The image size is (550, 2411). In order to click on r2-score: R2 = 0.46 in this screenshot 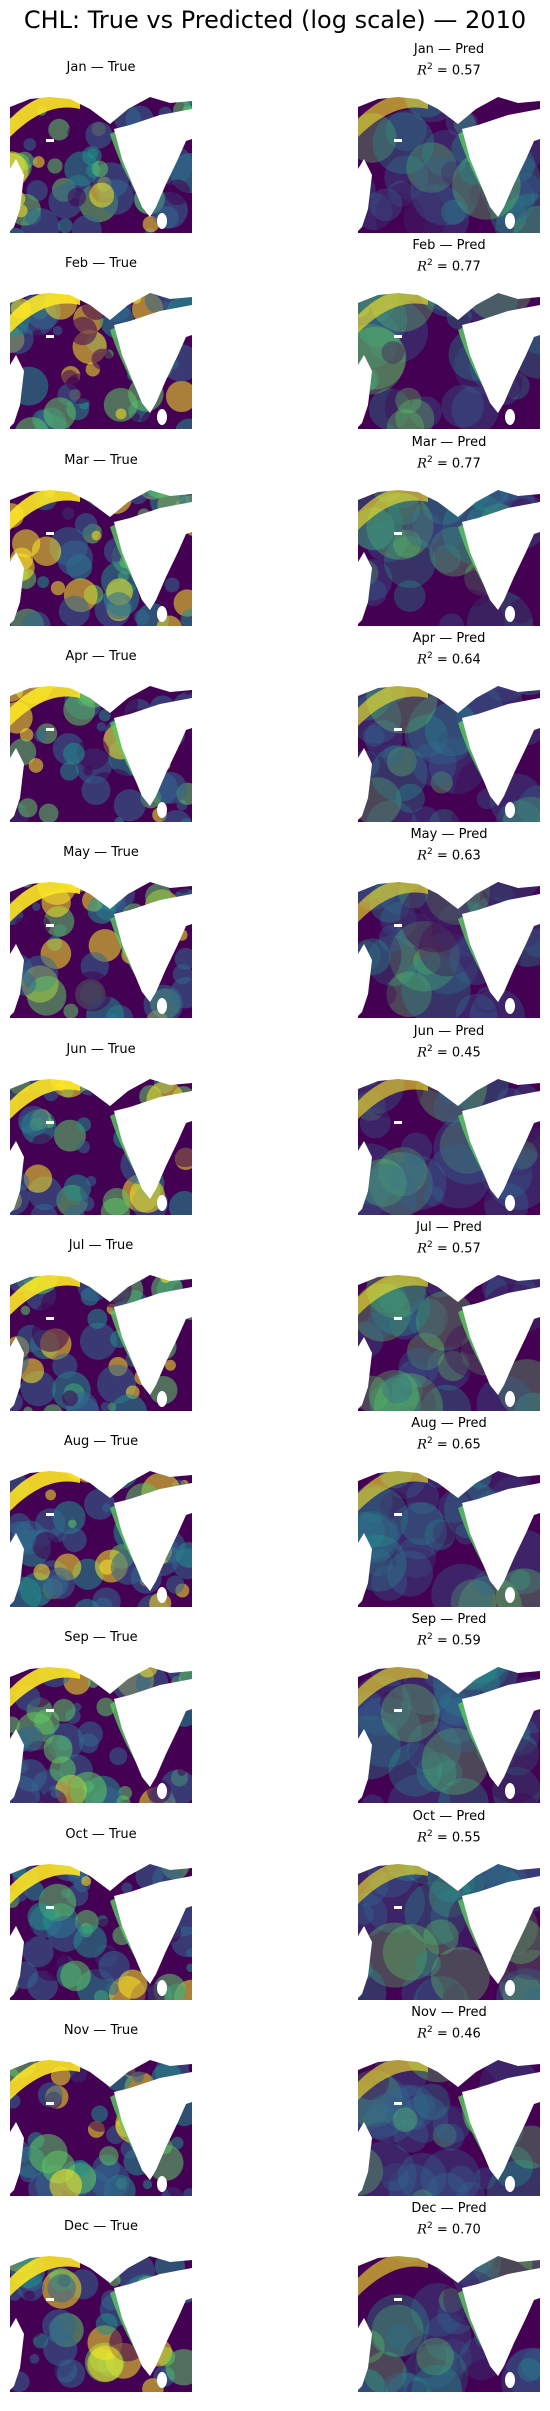, I will do `click(449, 2033)`.